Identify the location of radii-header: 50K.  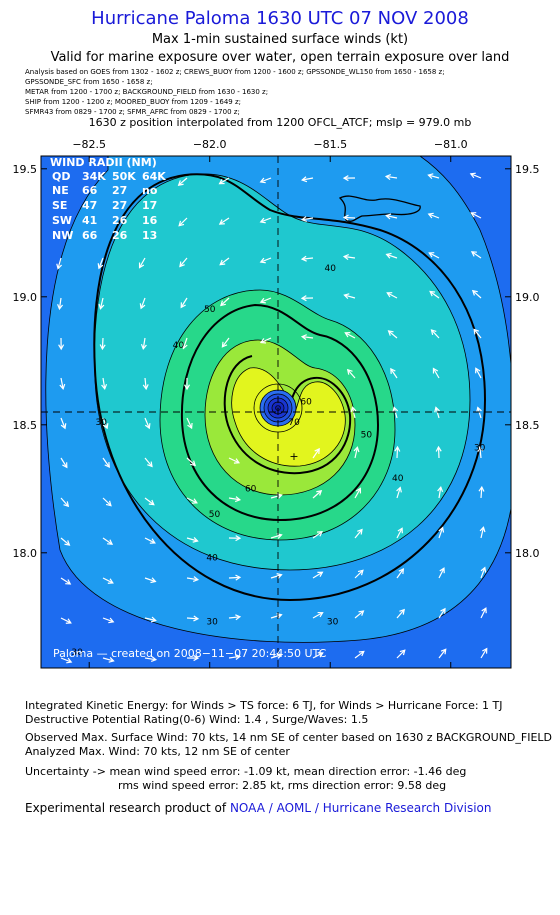
(124, 176).